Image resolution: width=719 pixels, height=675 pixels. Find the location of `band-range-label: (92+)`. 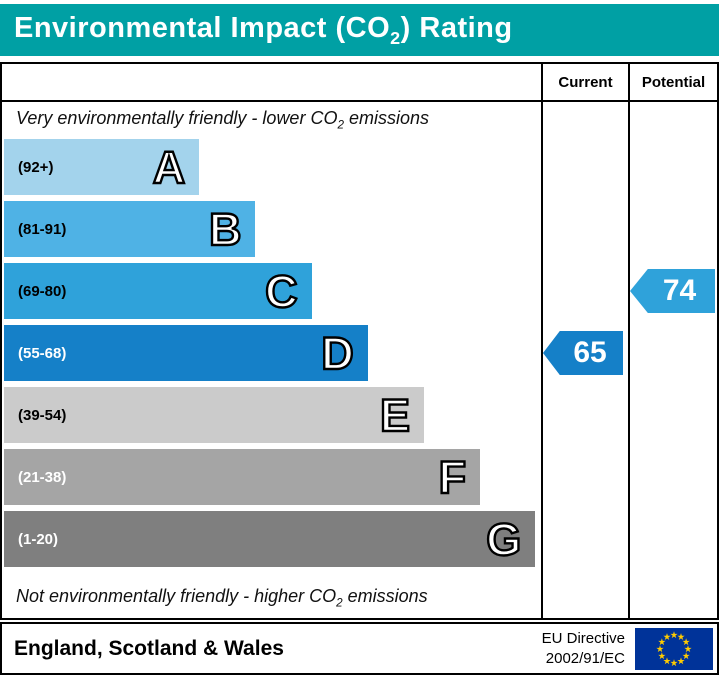

band-range-label: (92+) is located at coordinates (36, 167).